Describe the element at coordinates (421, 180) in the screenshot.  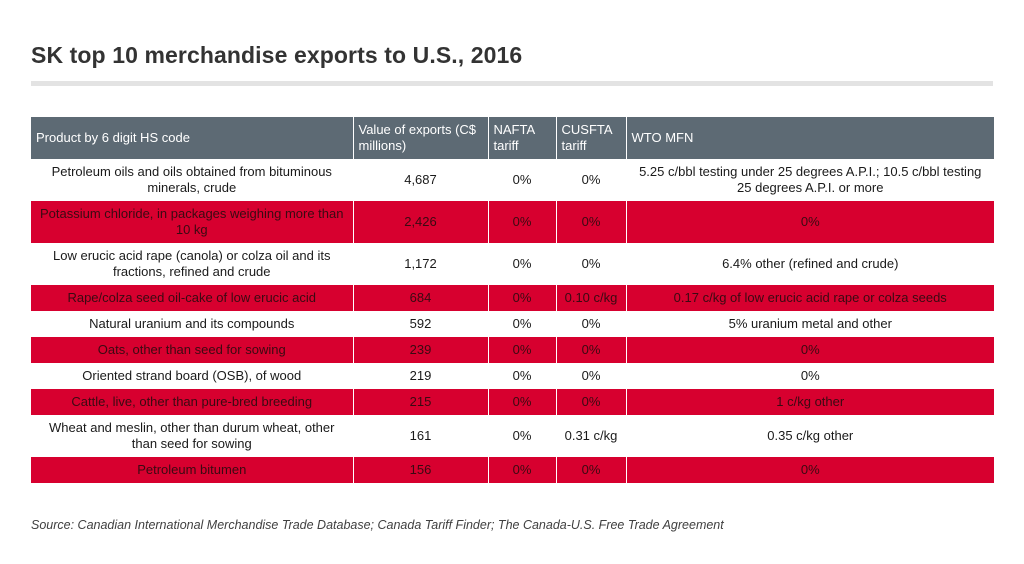
I see `cell-value: 4,687` at that location.